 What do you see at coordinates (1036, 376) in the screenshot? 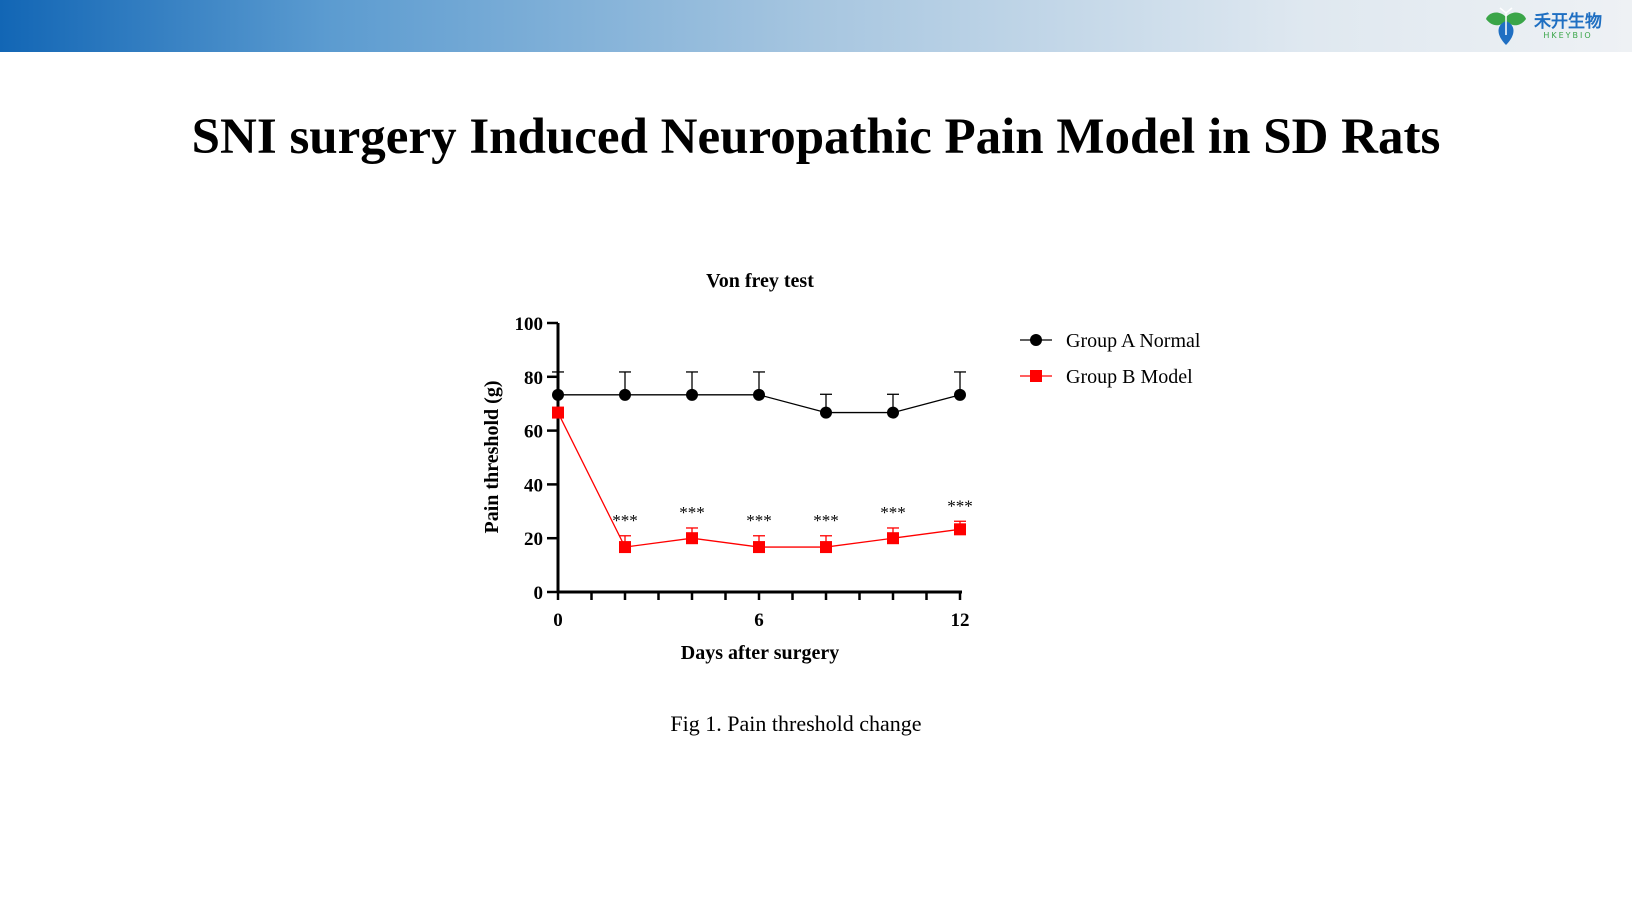
I see `legend-marker-square` at bounding box center [1036, 376].